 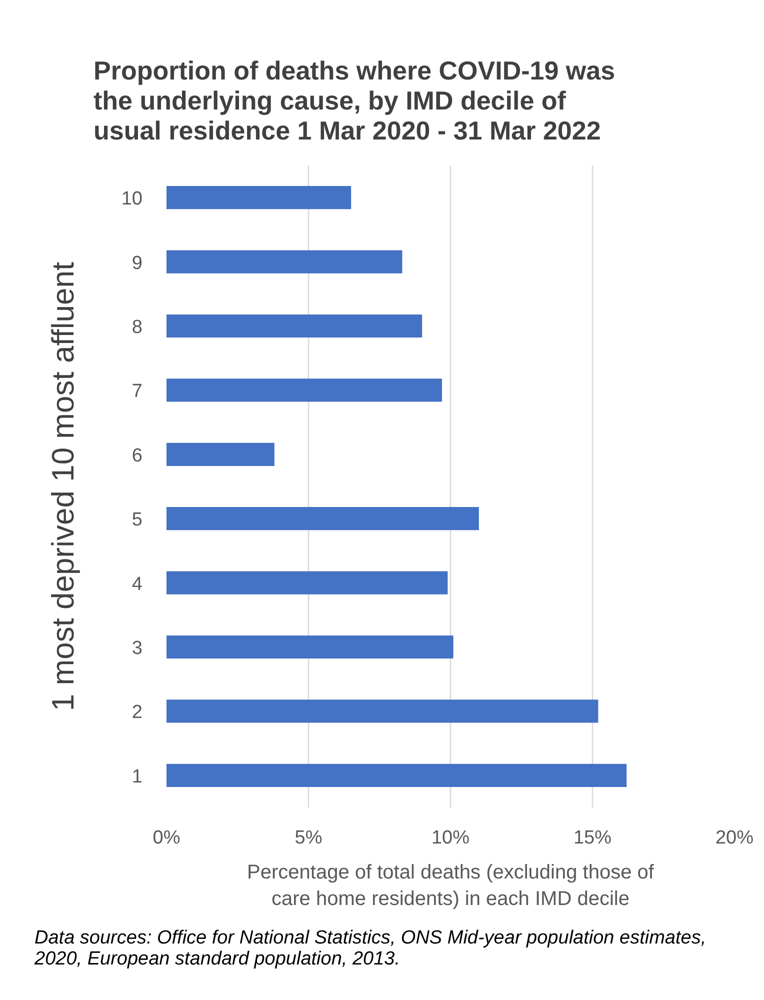 What do you see at coordinates (137, 455) in the screenshot?
I see `y-tick-label: 6` at bounding box center [137, 455].